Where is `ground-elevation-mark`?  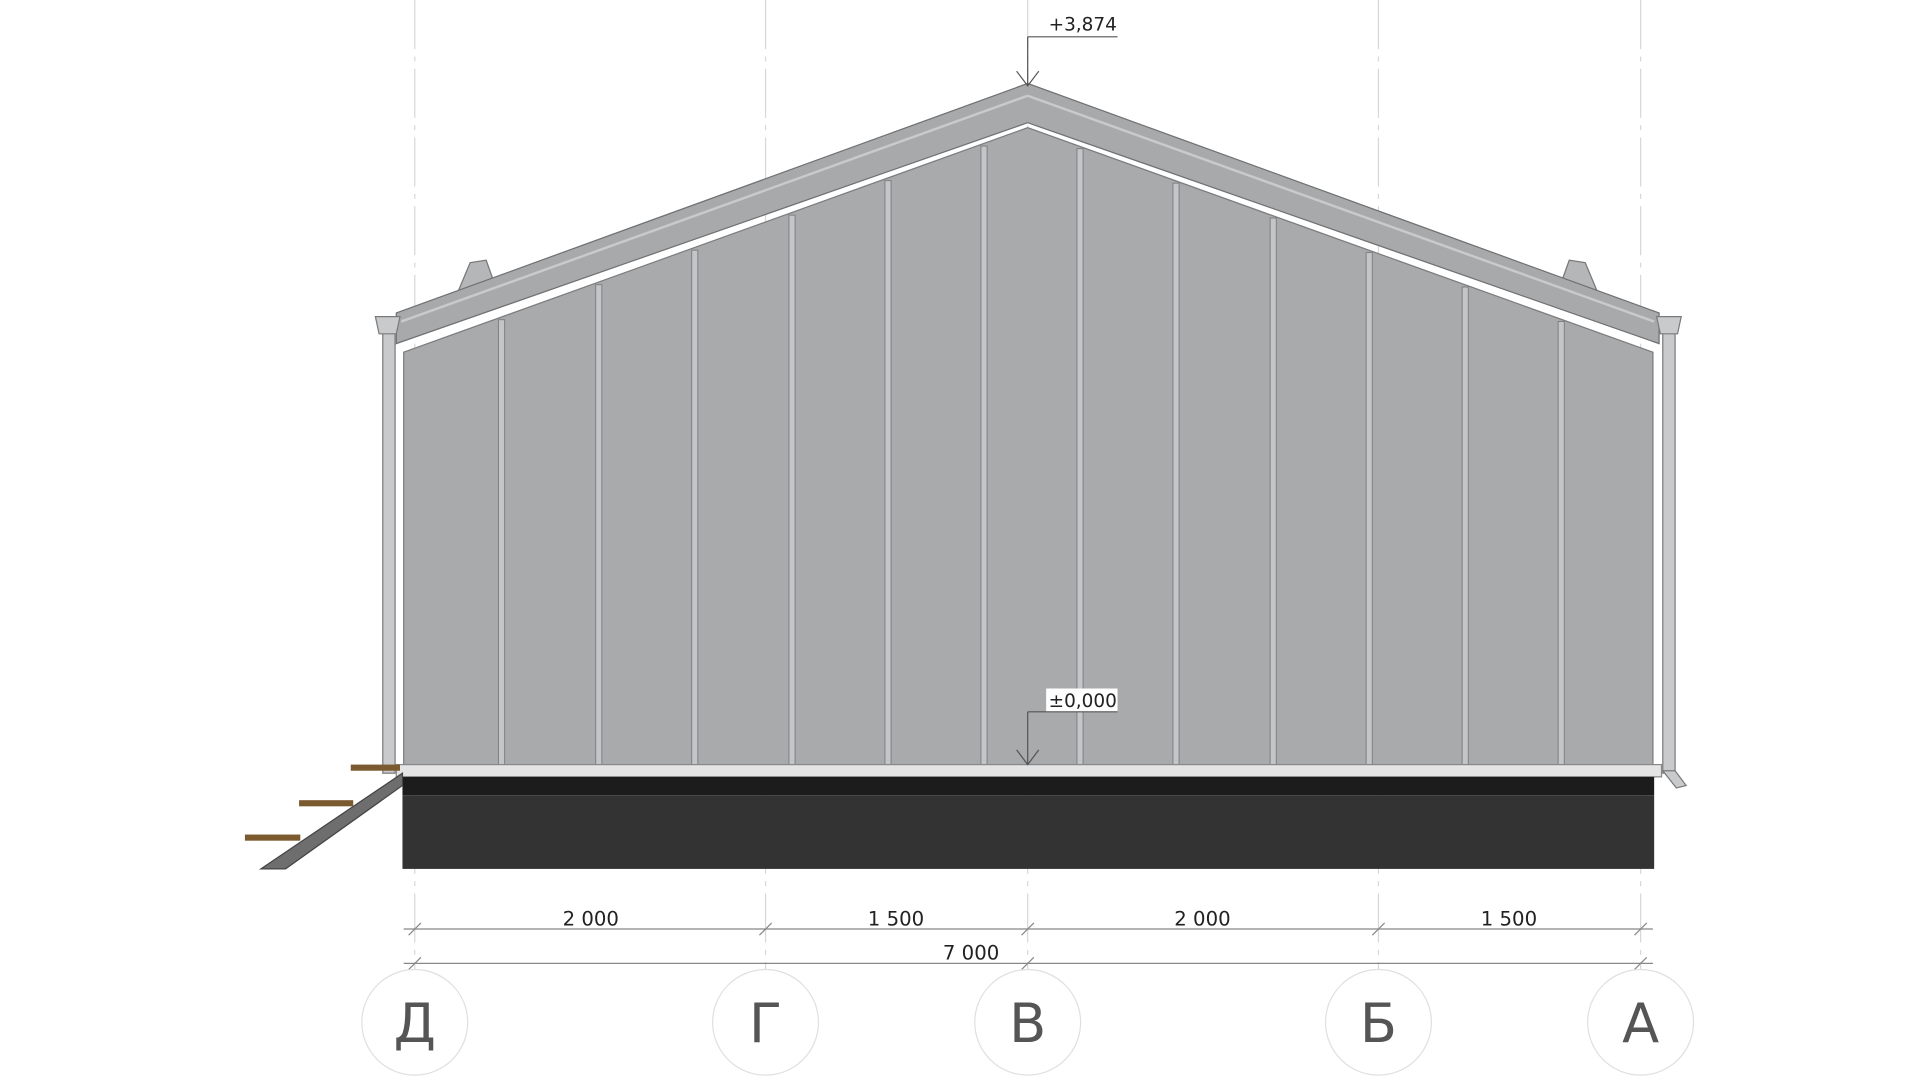 ground-elevation-mark is located at coordinates (1067, 727).